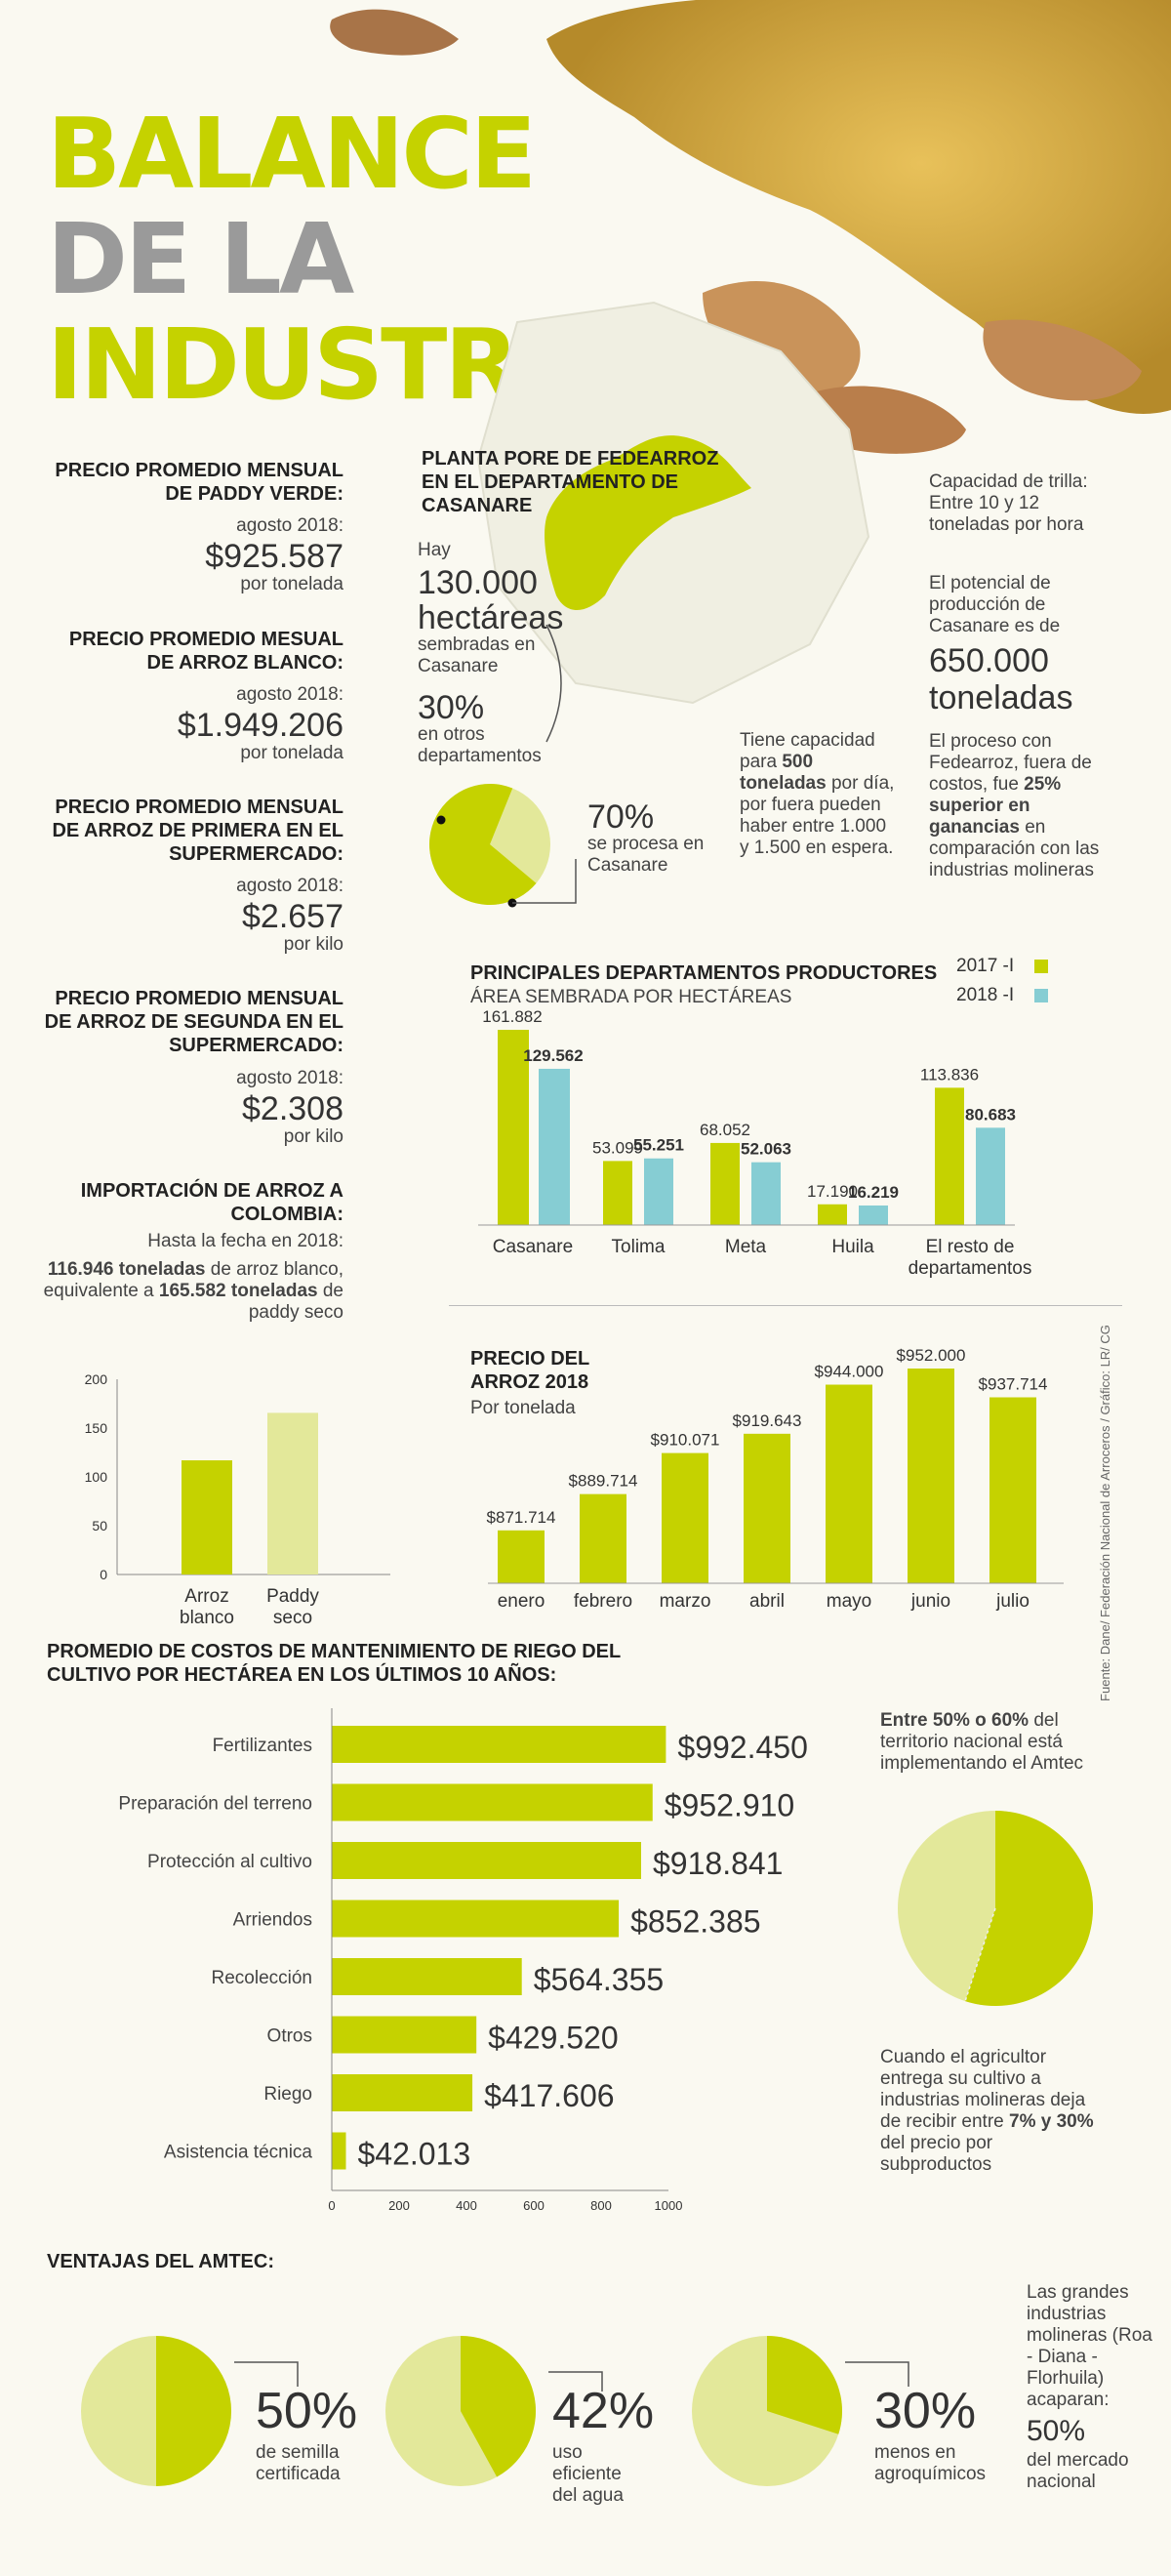 This screenshot has width=1171, height=2576. I want to click on price-category-label: junio, so click(930, 1601).